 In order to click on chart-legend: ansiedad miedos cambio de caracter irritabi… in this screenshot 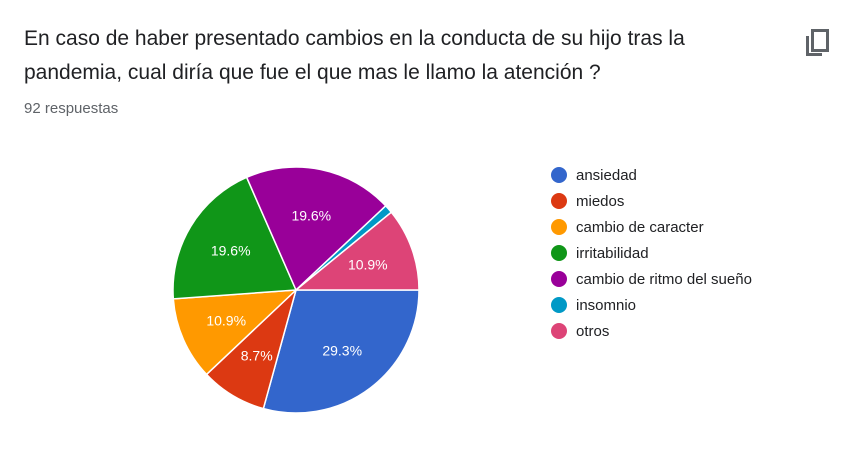, I will do `click(651, 253)`.